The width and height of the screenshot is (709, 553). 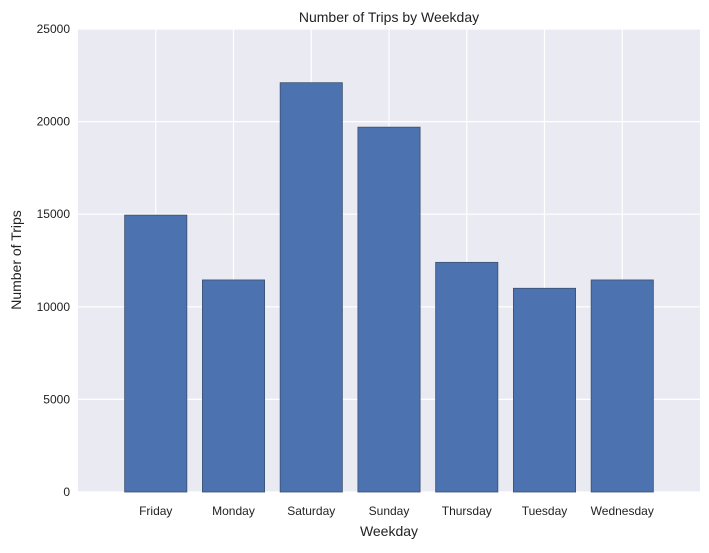 I want to click on y-tick-label: 20000, so click(x=54, y=122).